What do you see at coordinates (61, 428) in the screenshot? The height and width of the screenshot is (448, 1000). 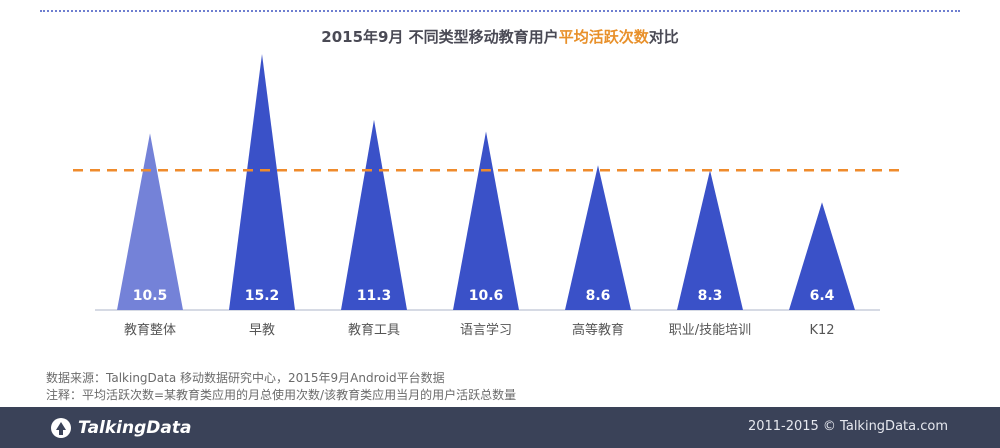 I see `talkingdata-logo-icon` at bounding box center [61, 428].